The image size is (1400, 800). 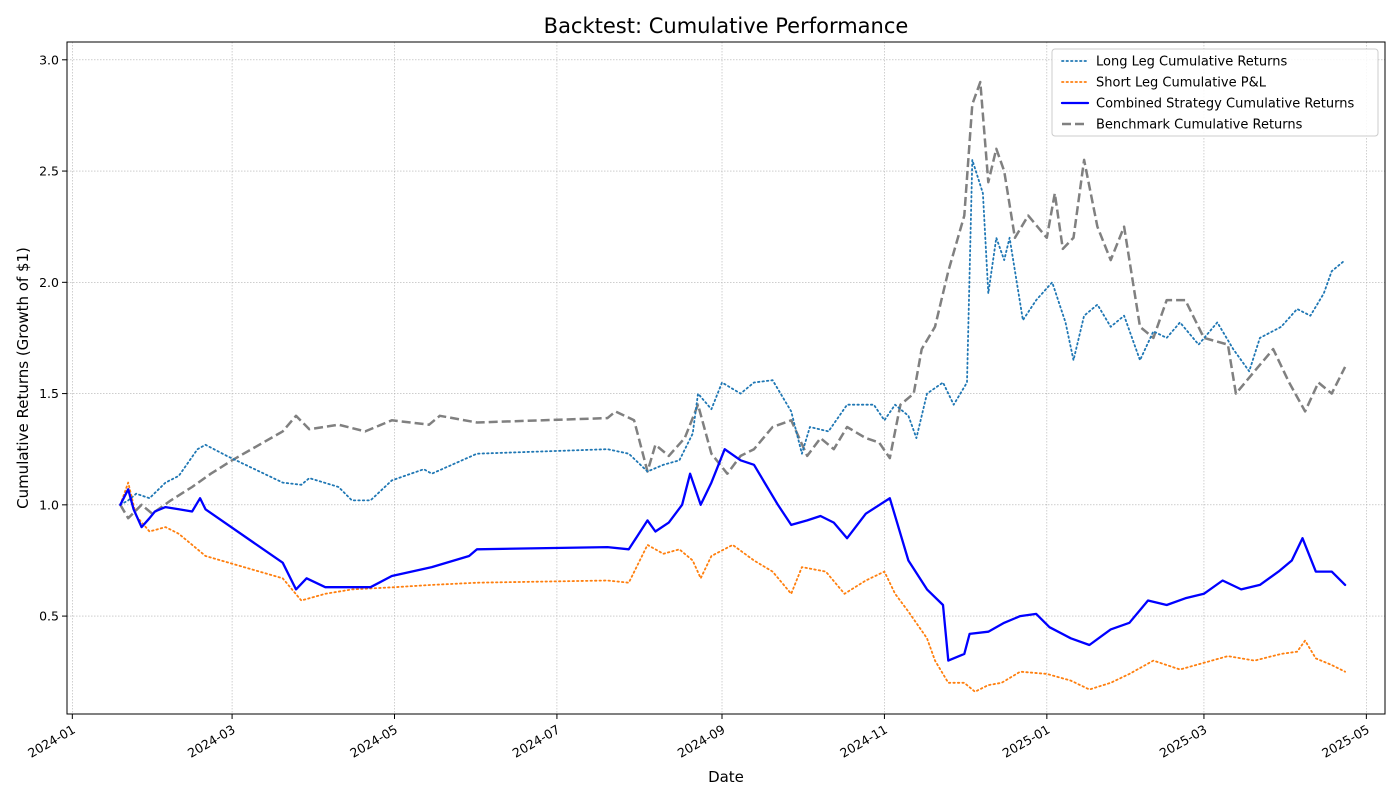 What do you see at coordinates (1181, 83) in the screenshot?
I see `legend-label: Short Leg Cumulative P&L` at bounding box center [1181, 83].